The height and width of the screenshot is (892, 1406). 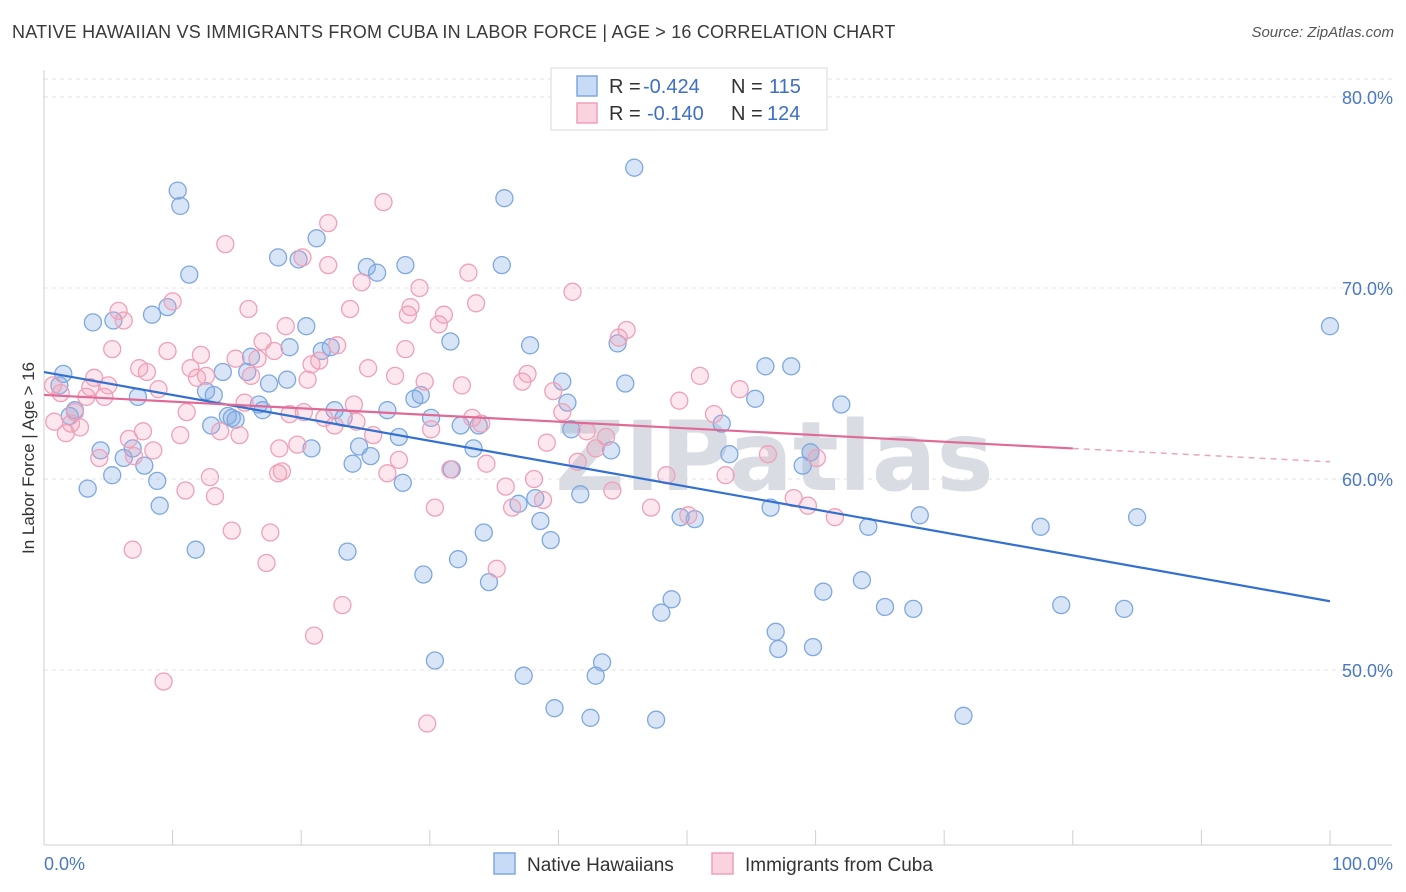 I want to click on legend-r-label-1: R =, so click(x=625, y=87).